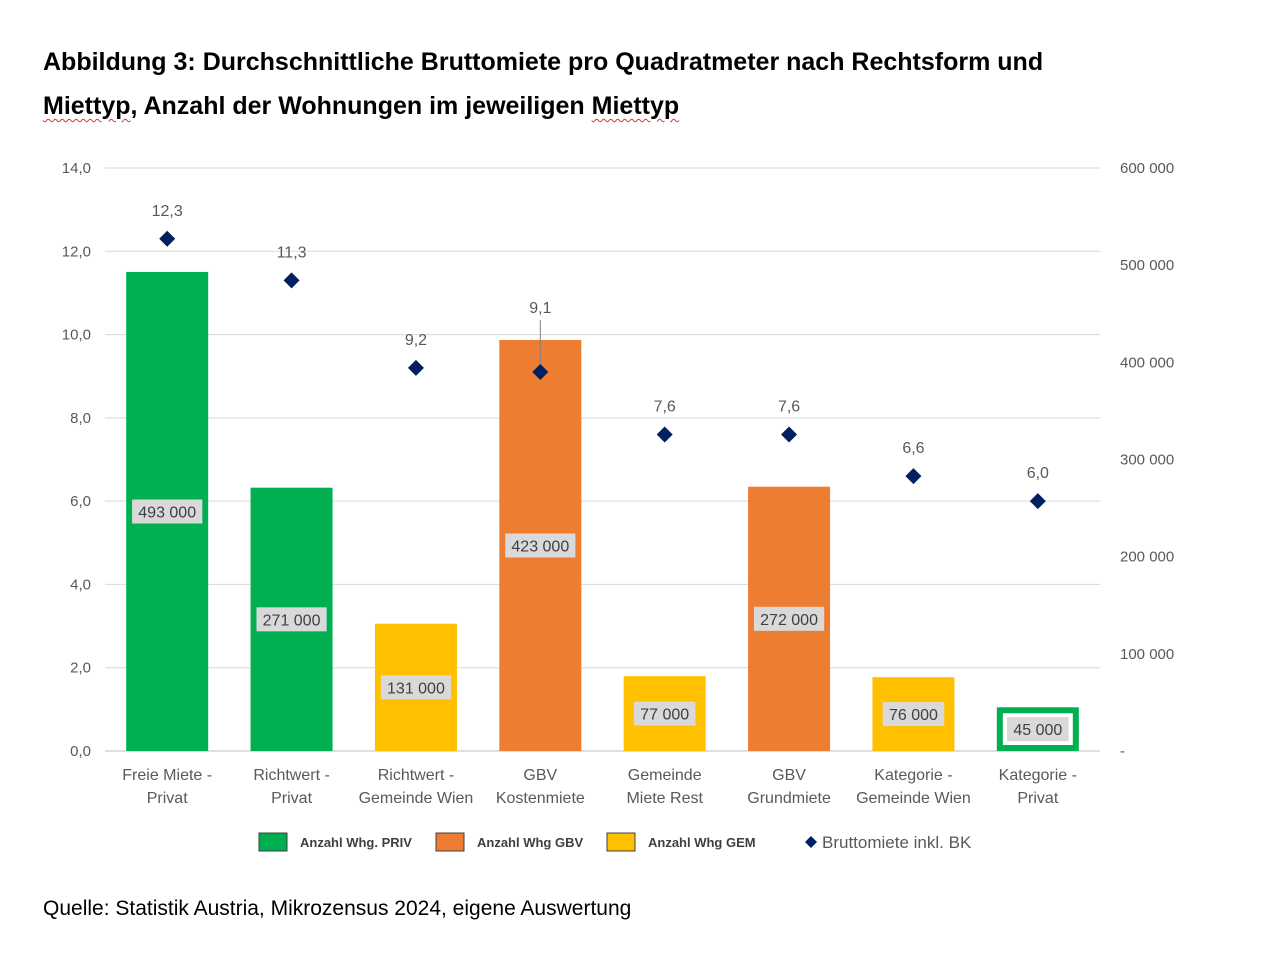  I want to click on left-axis-tick-label: 12,0, so click(76, 251).